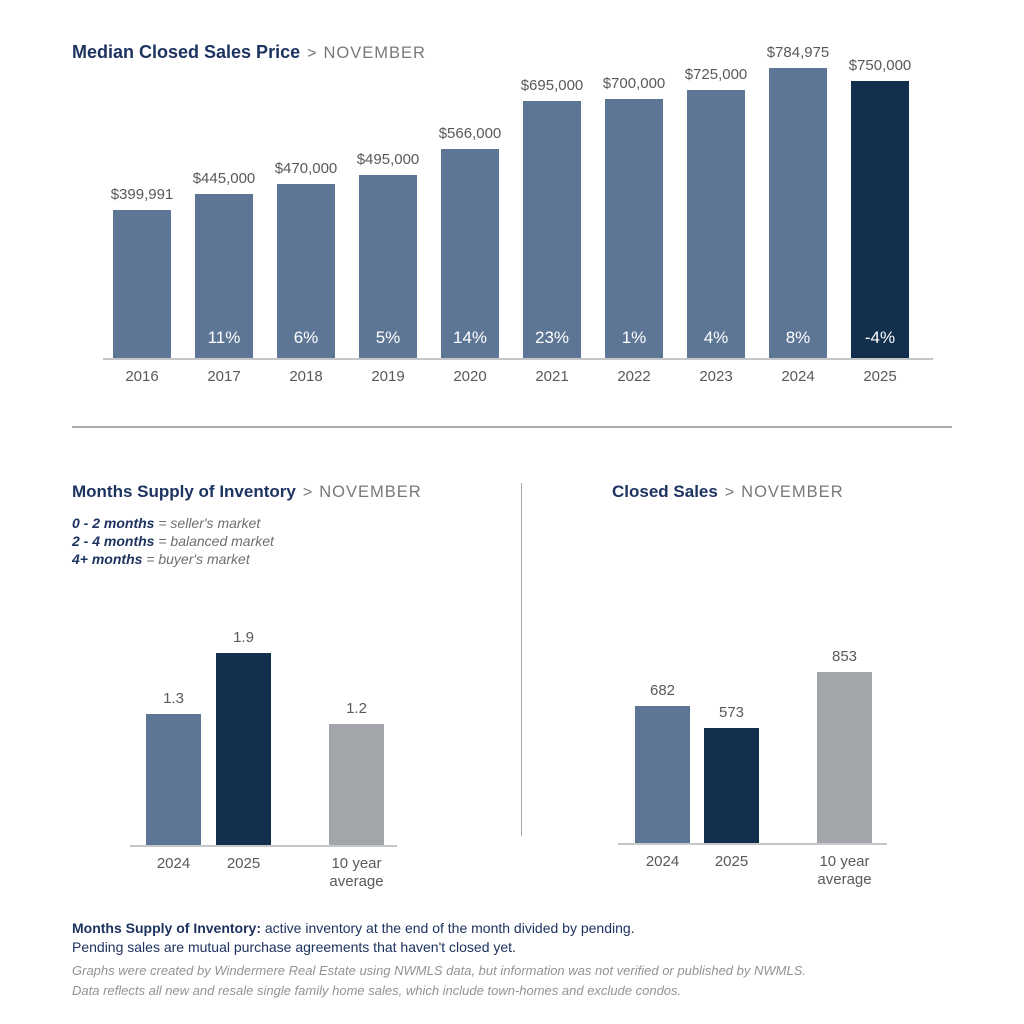  I want to click on legend-line-seller: 0 - 2 months = seller's market, so click(173, 523).